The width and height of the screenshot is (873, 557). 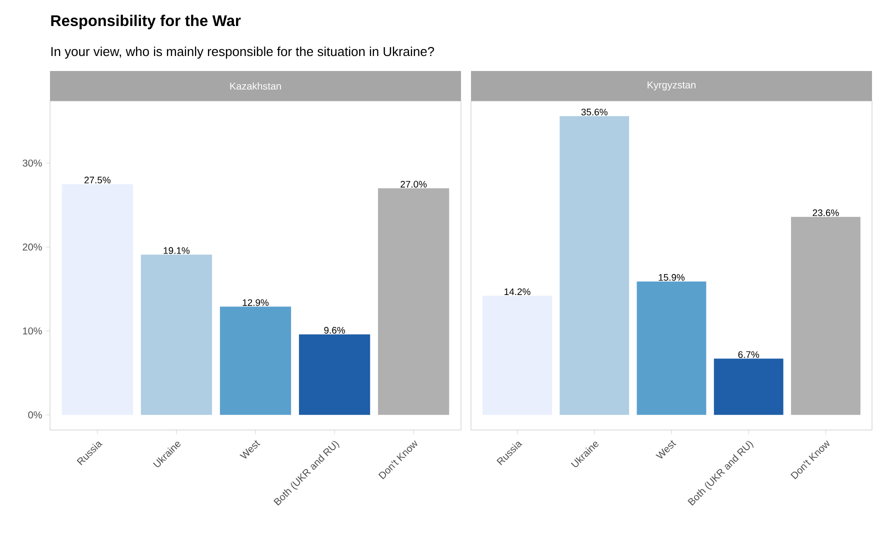 What do you see at coordinates (32, 163) in the screenshot?
I see `y-tick-label: 30%` at bounding box center [32, 163].